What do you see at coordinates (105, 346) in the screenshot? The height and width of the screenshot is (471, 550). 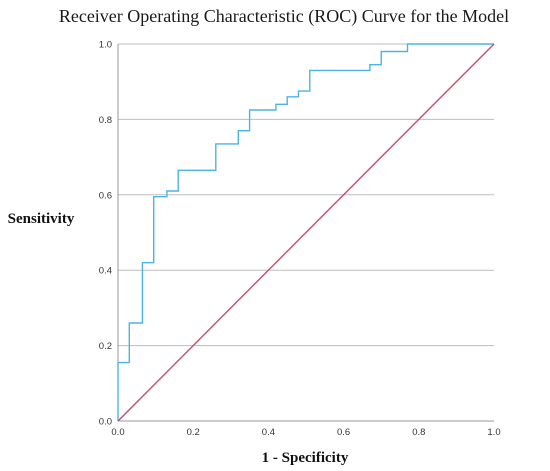 I see `y-tick-label: 0.2` at bounding box center [105, 346].